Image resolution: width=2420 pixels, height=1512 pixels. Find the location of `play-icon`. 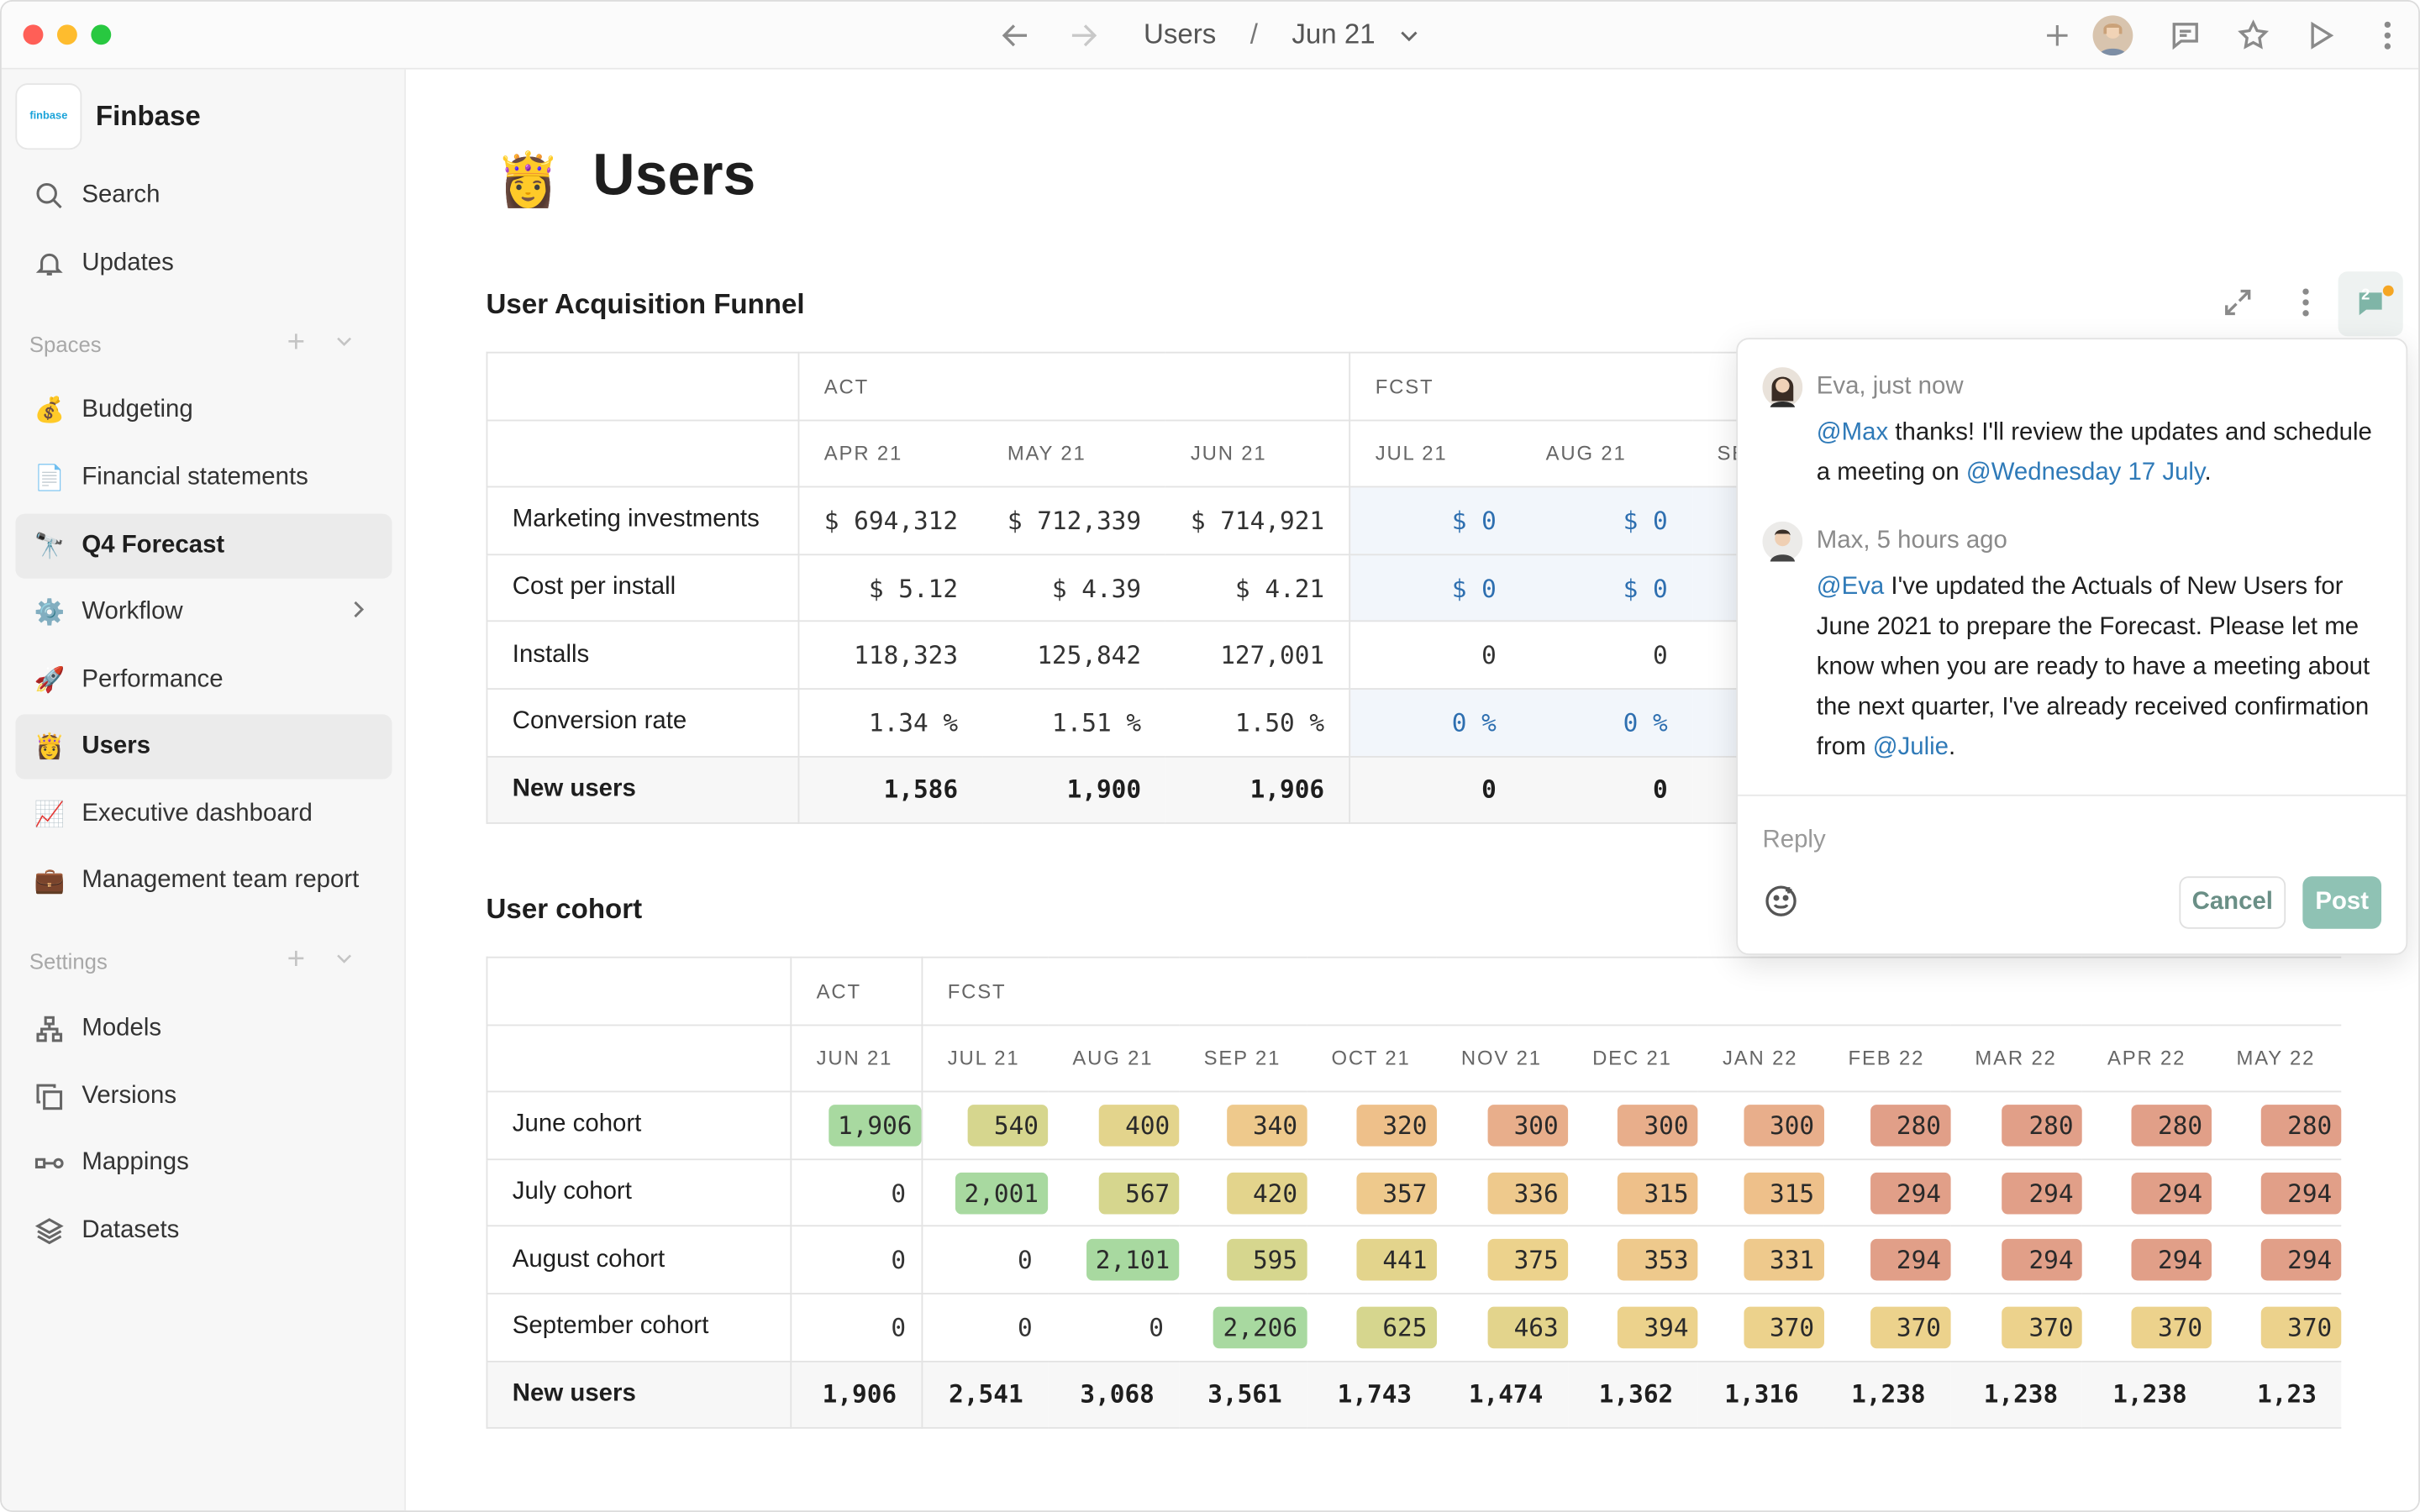

play-icon is located at coordinates (2320, 35).